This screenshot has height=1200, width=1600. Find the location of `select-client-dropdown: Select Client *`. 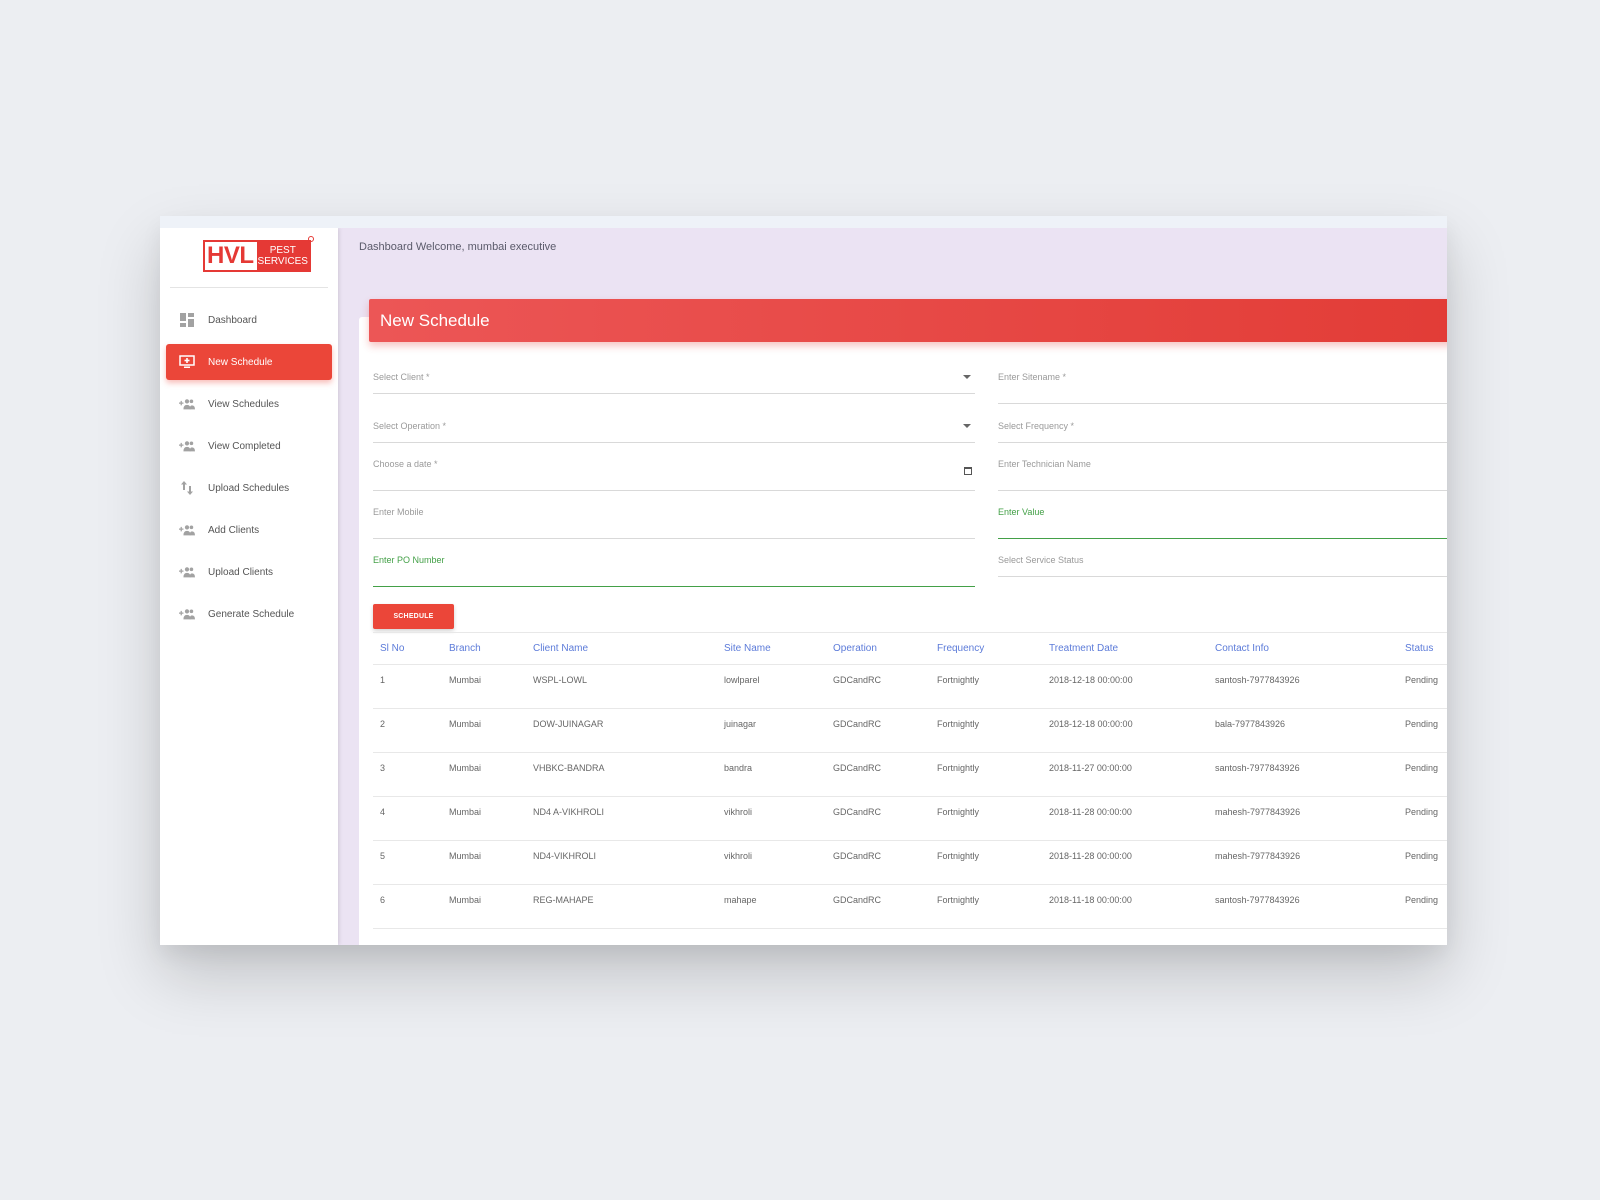

select-client-dropdown: Select Client * is located at coordinates (674, 380).